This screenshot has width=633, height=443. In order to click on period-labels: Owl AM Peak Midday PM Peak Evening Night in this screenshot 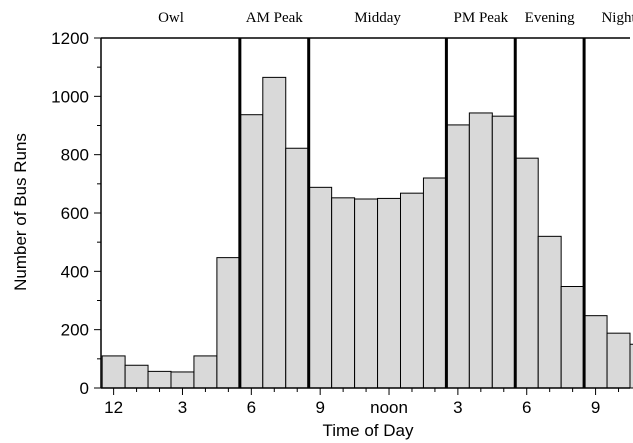, I will do `click(395, 18)`.